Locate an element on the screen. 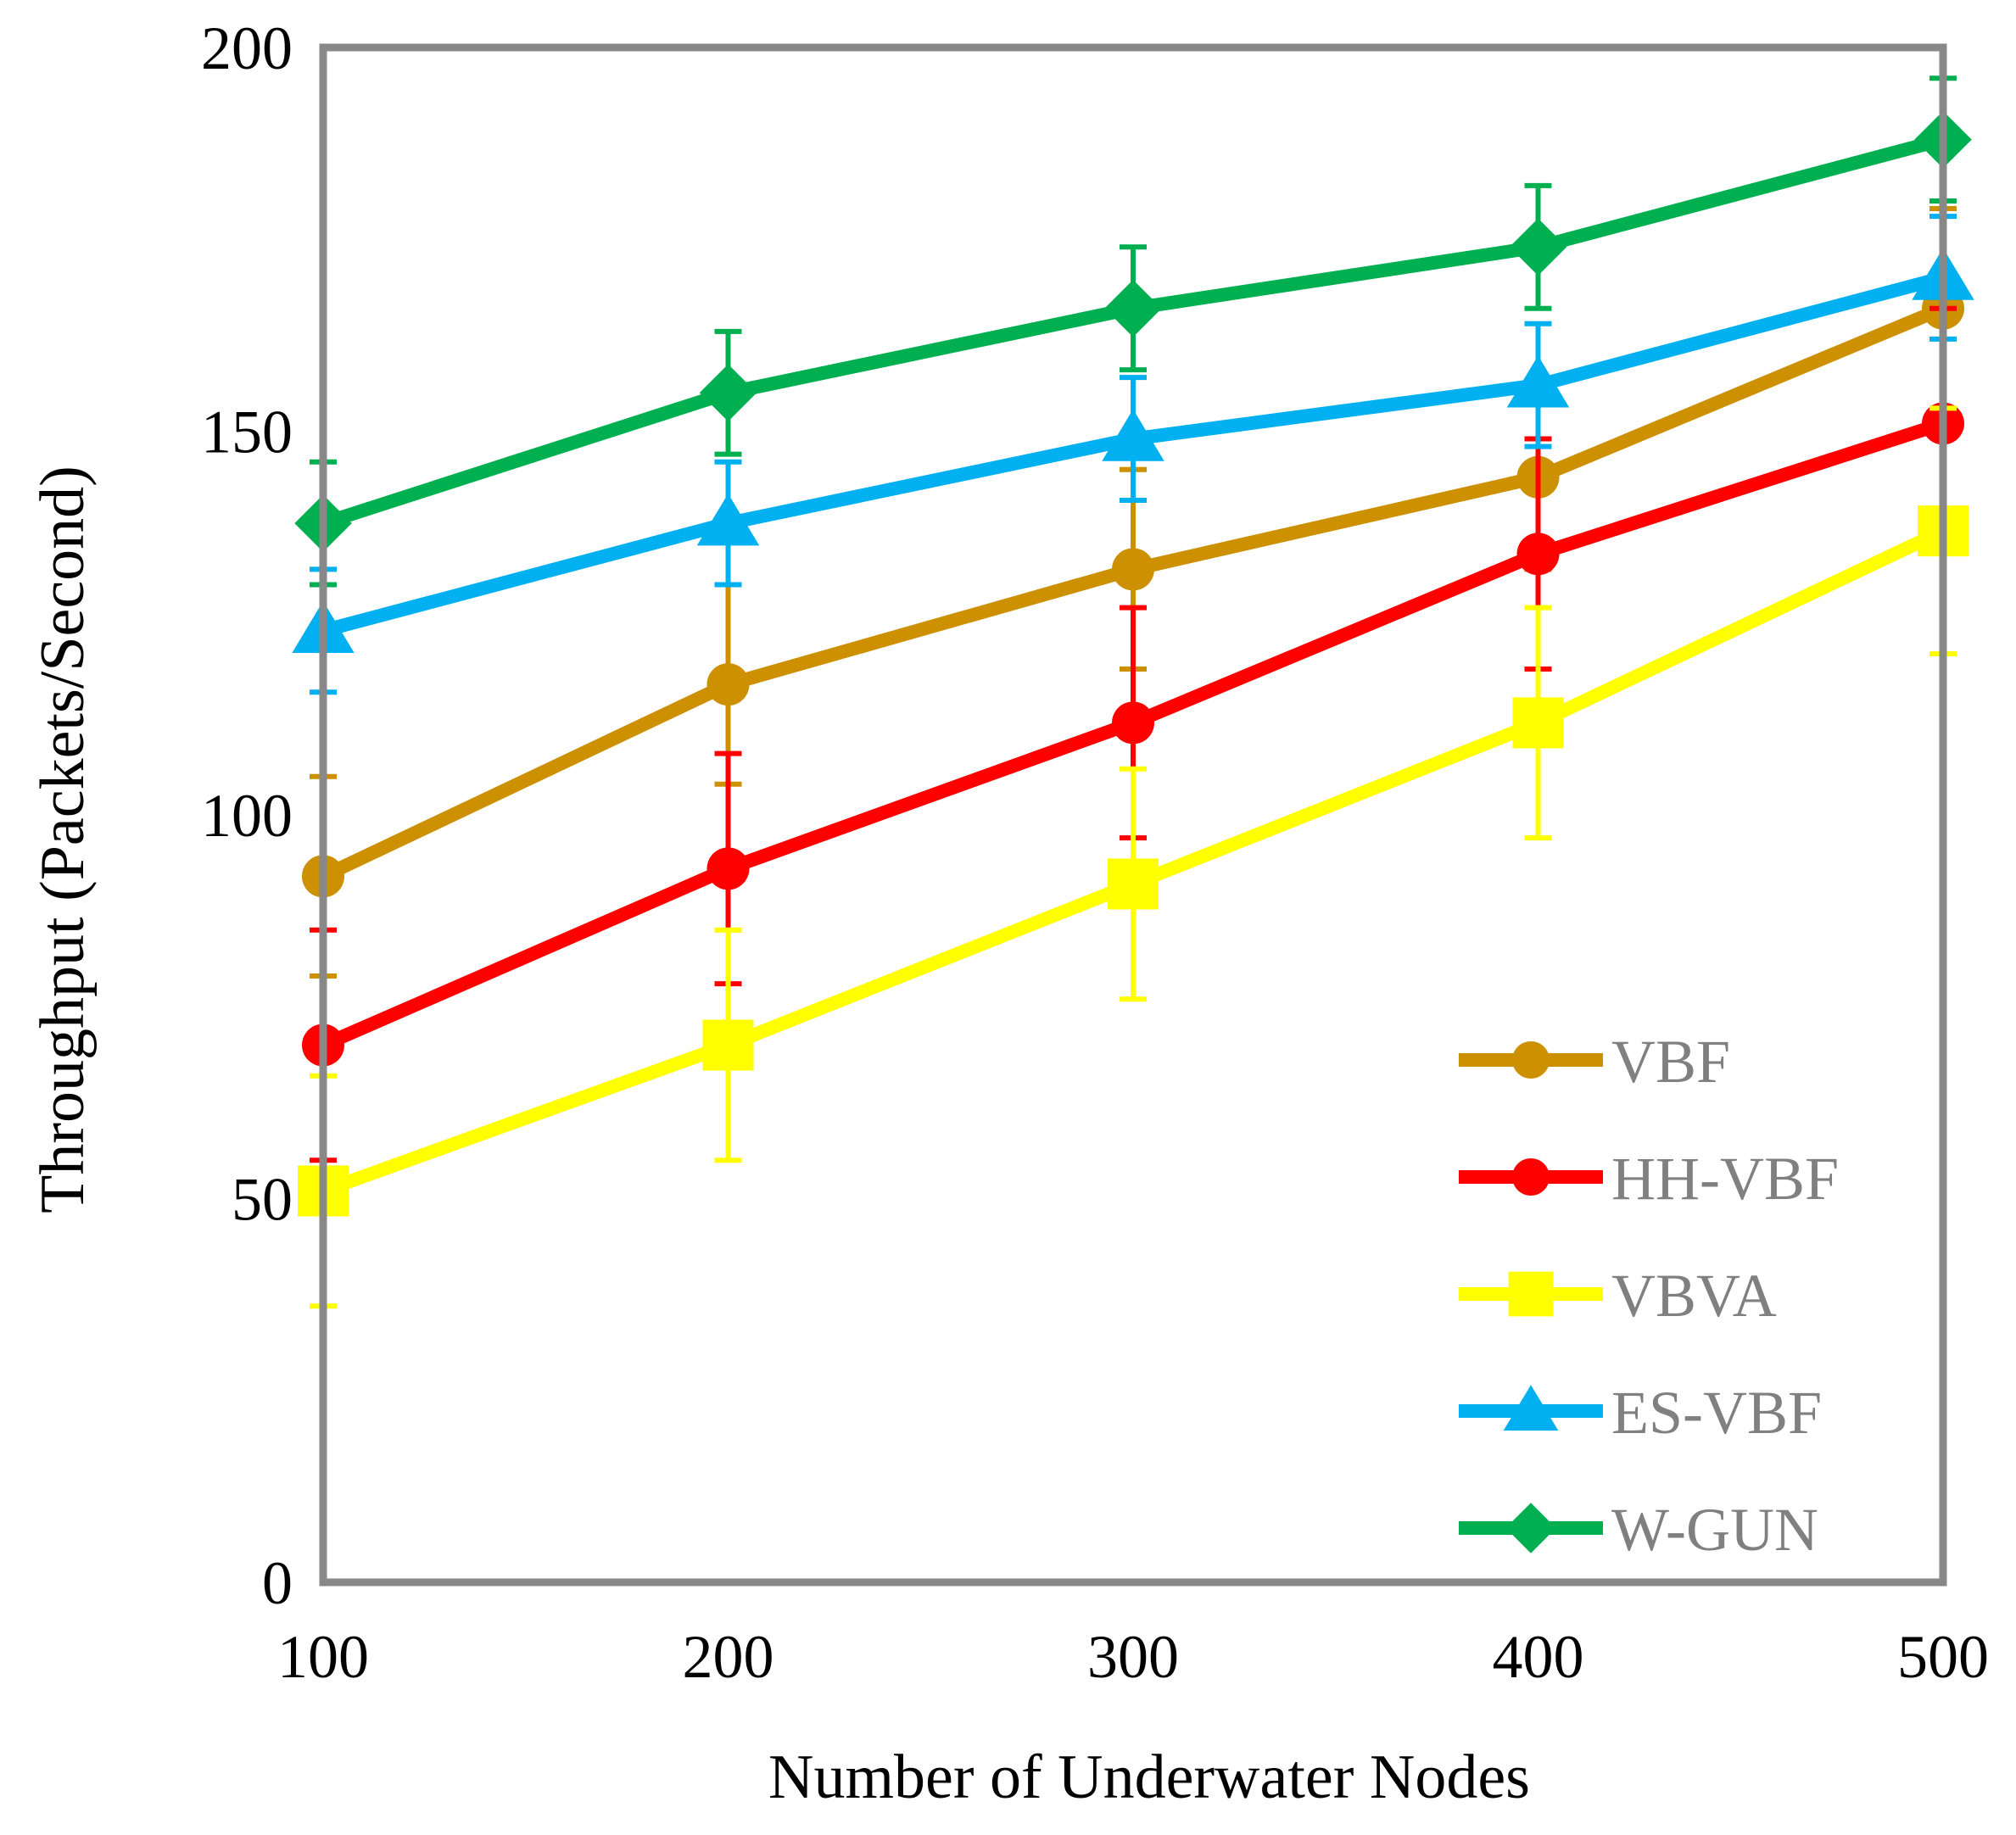 This screenshot has height=1835, width=2016. y-tick-label: 100 is located at coordinates (247, 816).